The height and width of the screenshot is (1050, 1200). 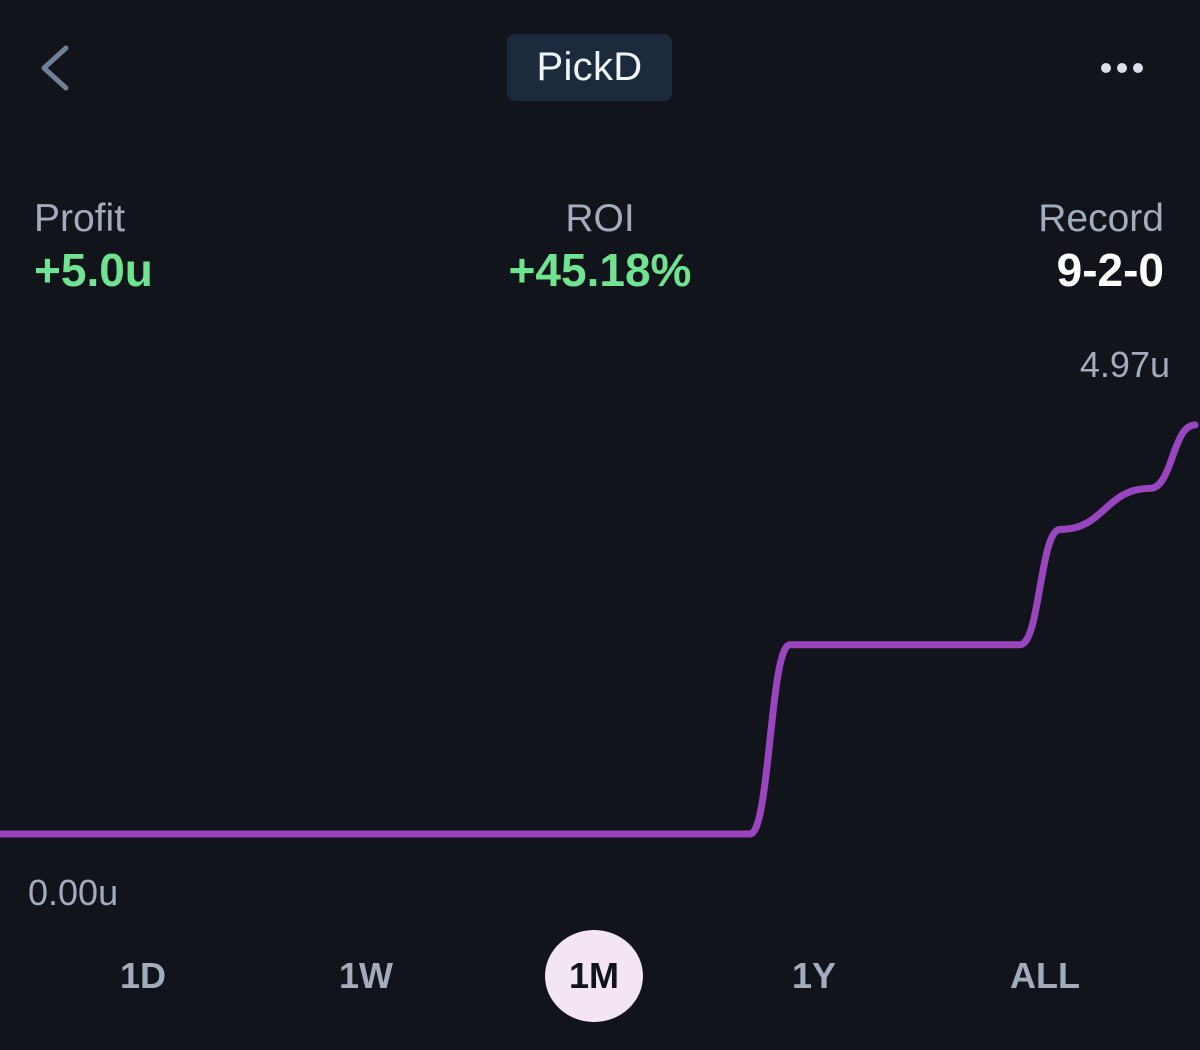 I want to click on back-button, so click(x=56, y=68).